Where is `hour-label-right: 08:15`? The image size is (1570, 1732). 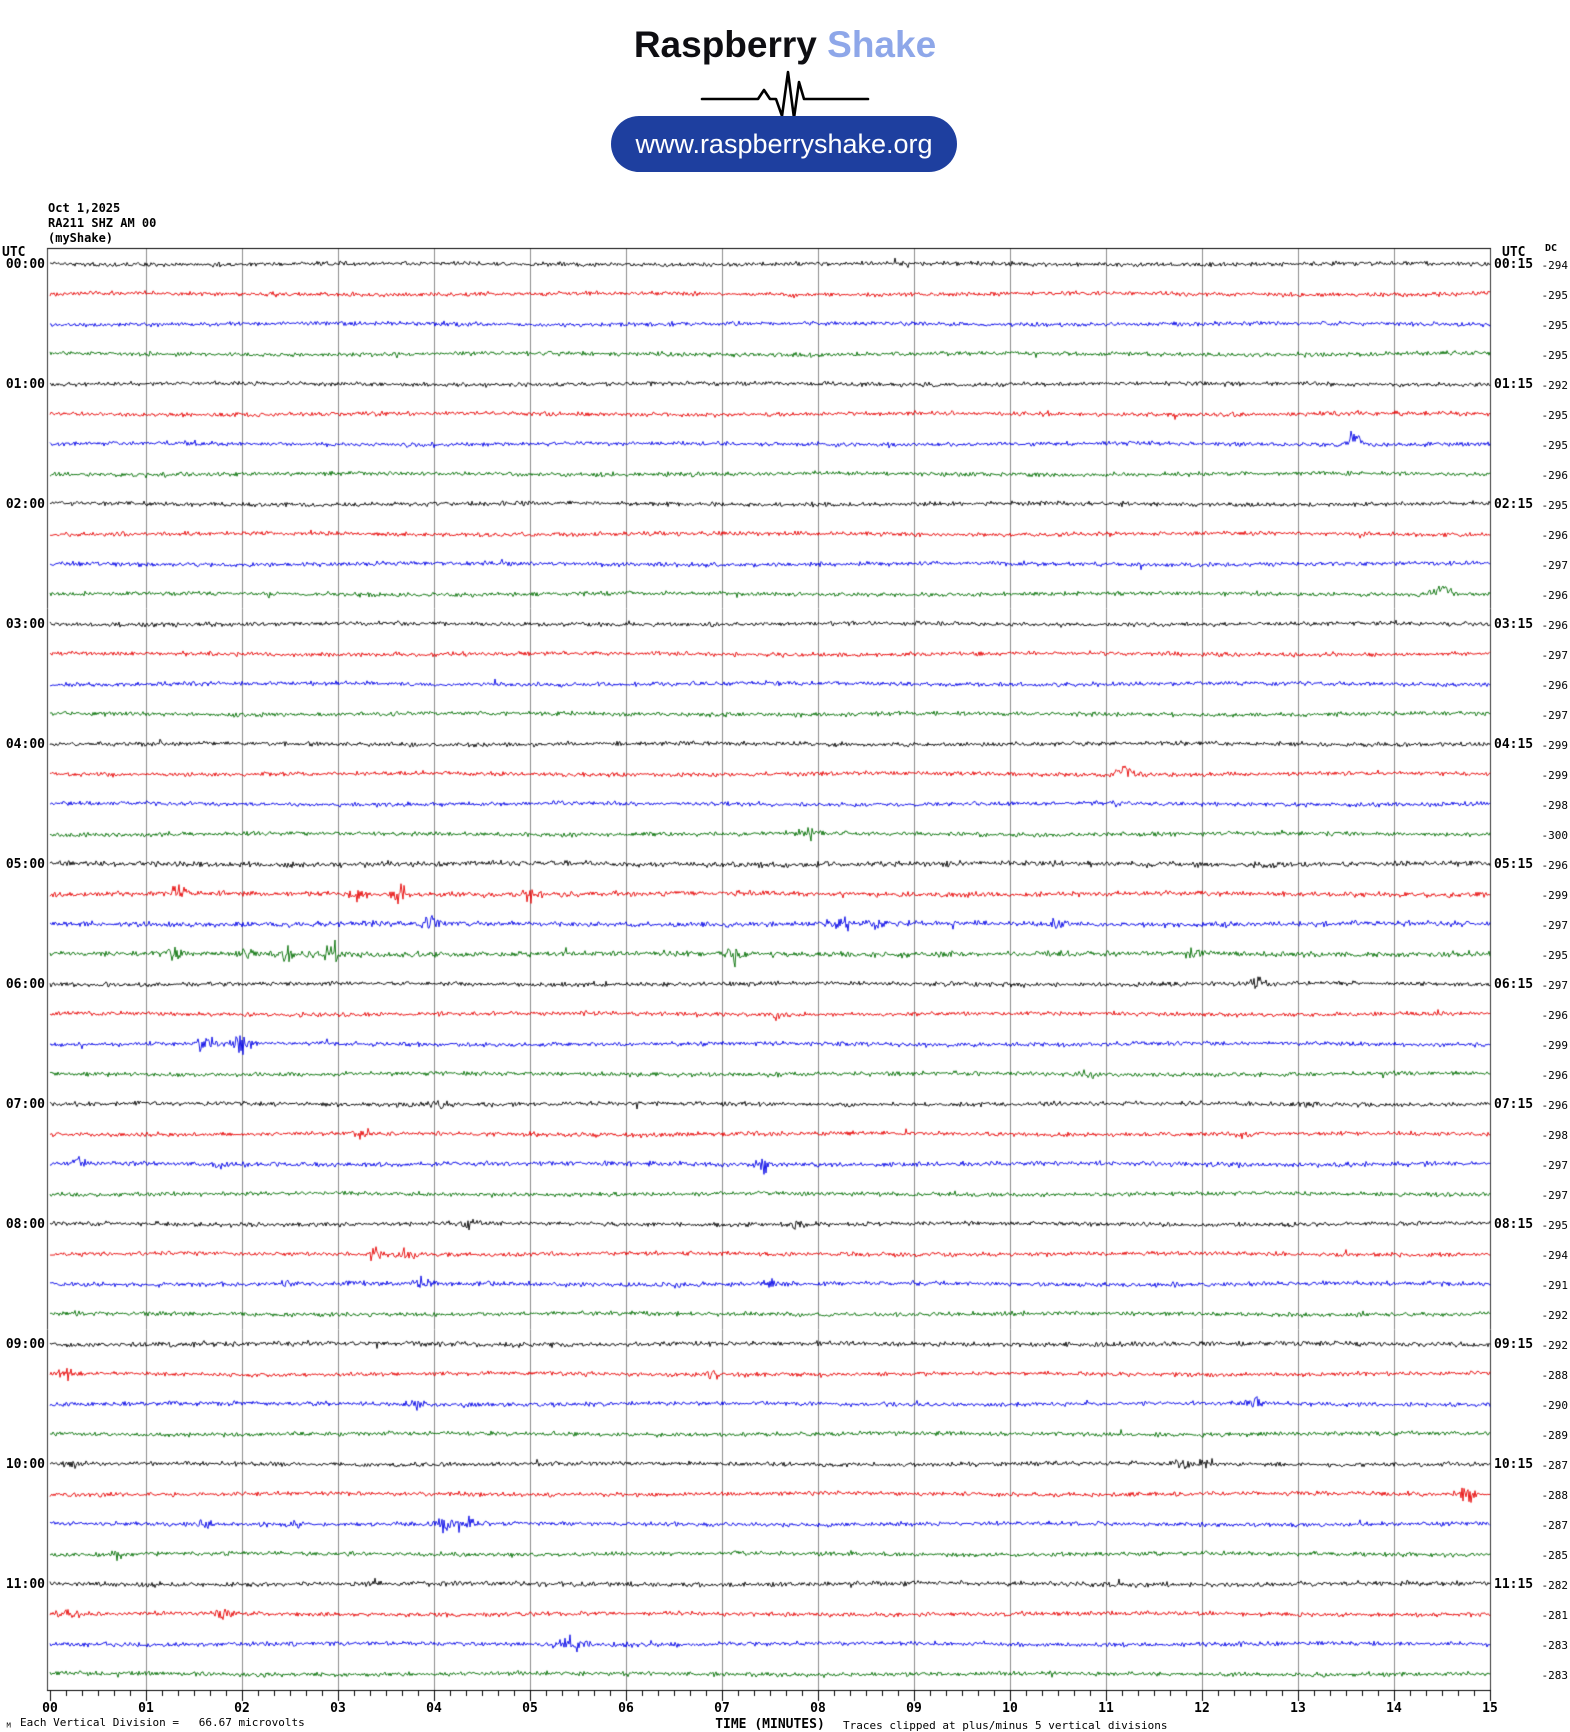 hour-label-right: 08:15 is located at coordinates (1514, 1224).